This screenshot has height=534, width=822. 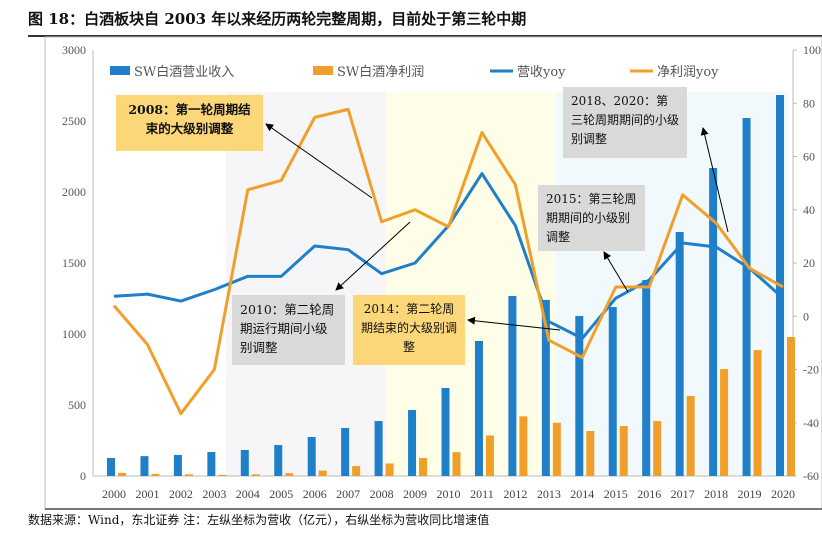 I want to click on right-tick-label: 0, so click(x=806, y=316).